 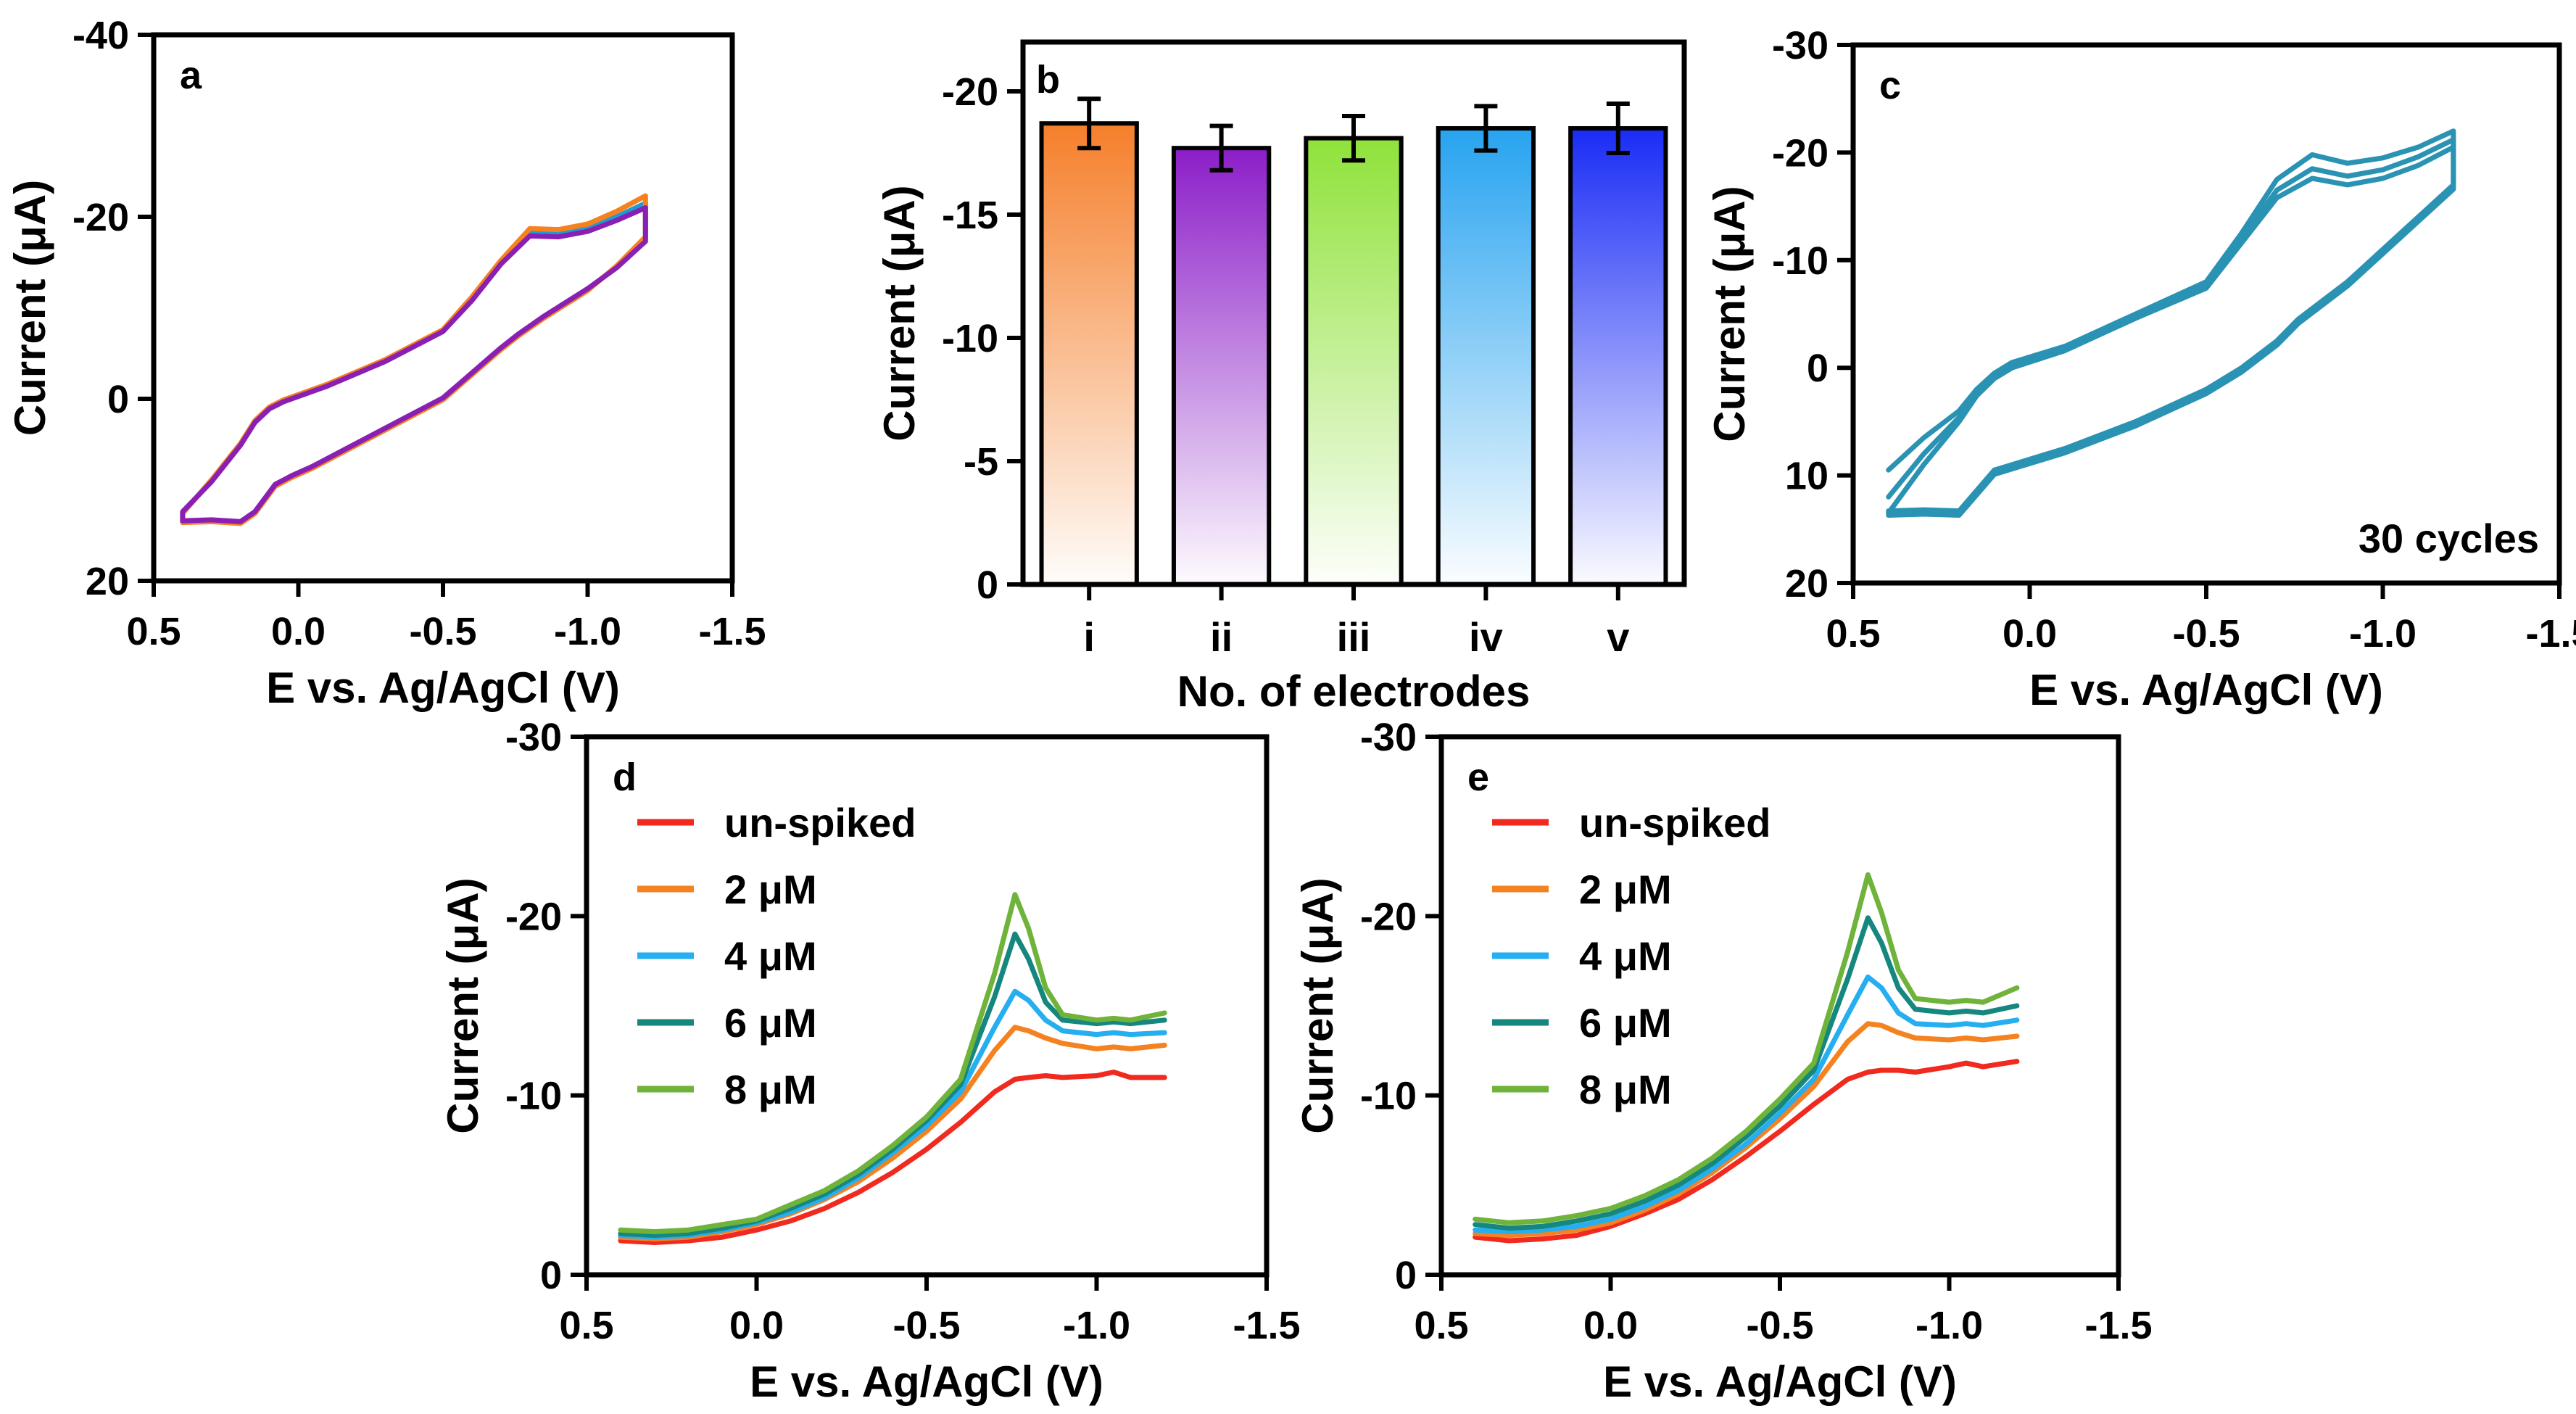 I want to click on x-category-label: ii, so click(x=1222, y=637).